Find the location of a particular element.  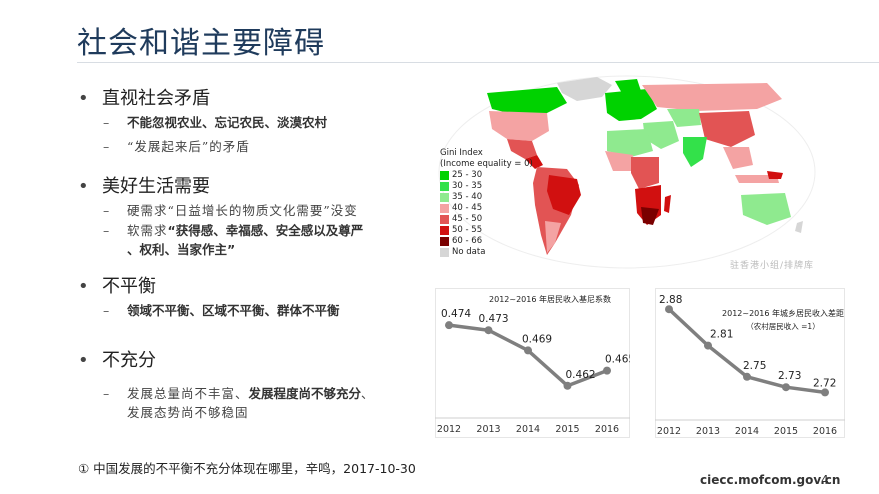

legend-item: 25 - 30 is located at coordinates (486, 175).